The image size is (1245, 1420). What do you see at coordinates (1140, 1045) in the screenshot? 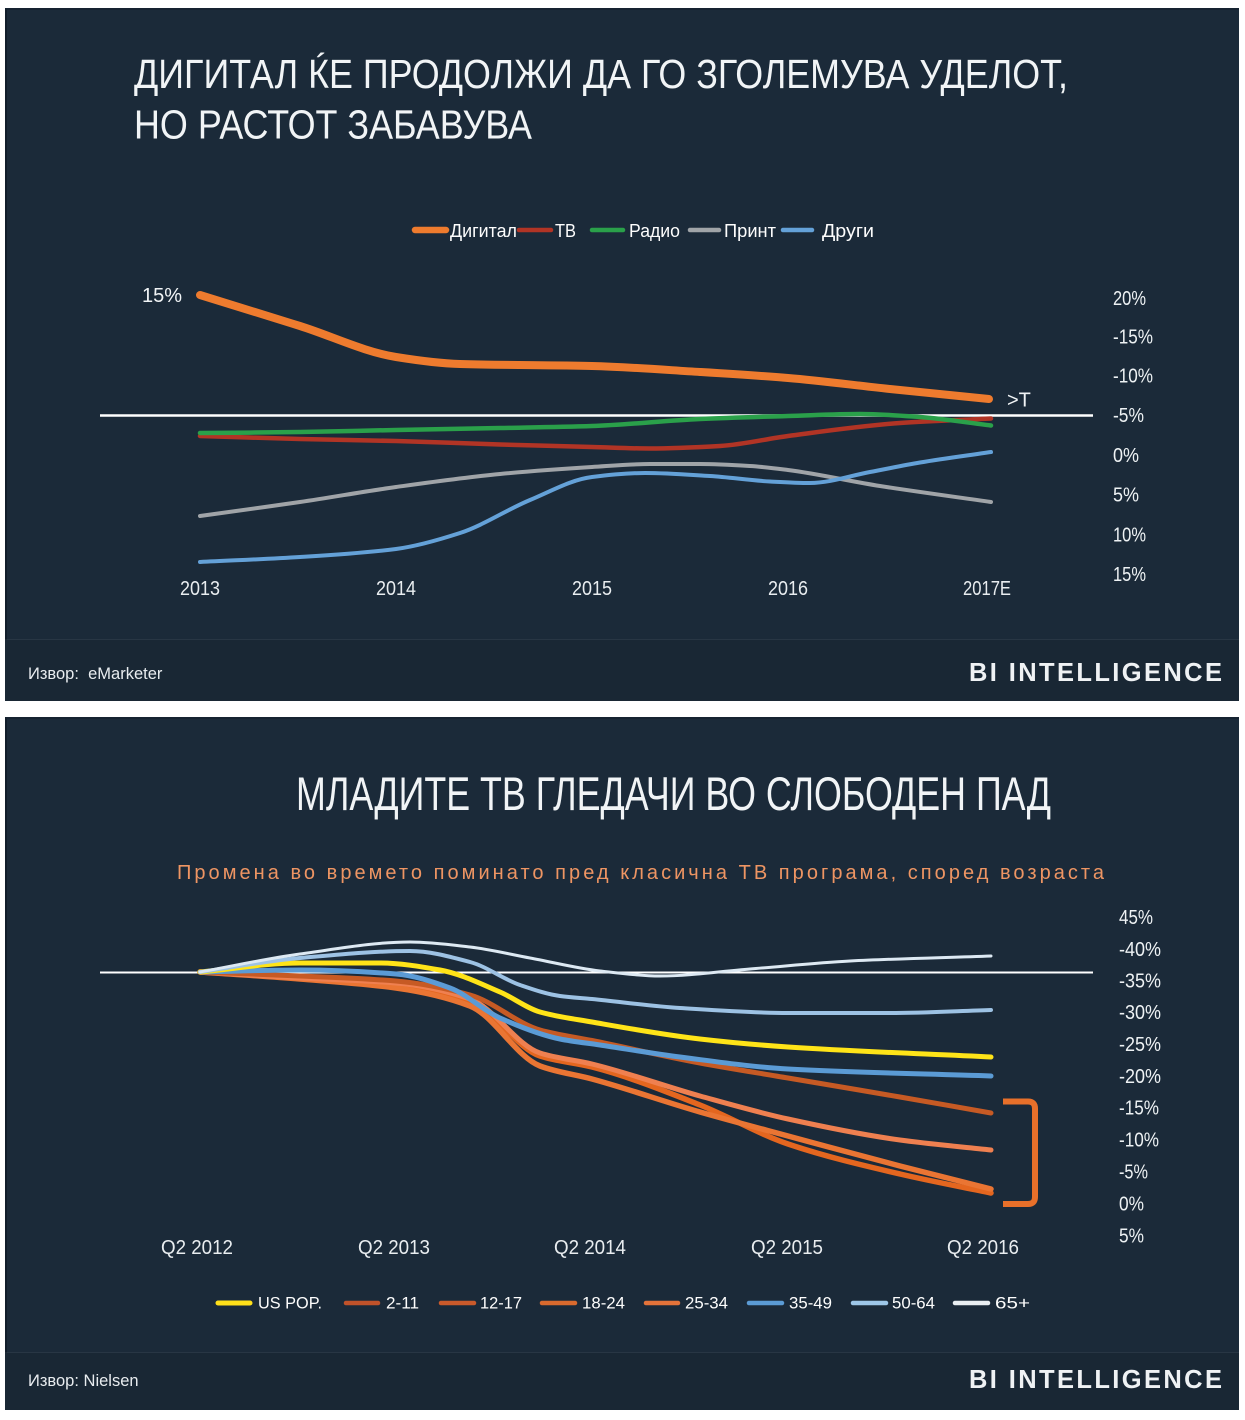
I see `svg-text: -25%` at bounding box center [1140, 1045].